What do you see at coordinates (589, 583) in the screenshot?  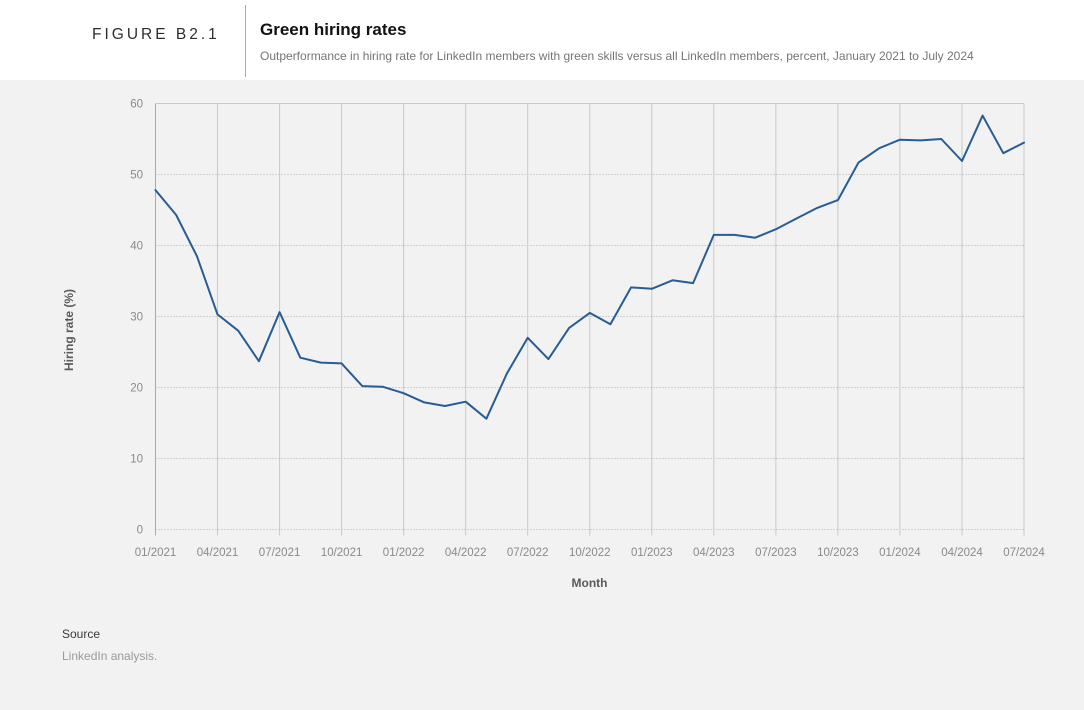 I see `x-axis-label: Month` at bounding box center [589, 583].